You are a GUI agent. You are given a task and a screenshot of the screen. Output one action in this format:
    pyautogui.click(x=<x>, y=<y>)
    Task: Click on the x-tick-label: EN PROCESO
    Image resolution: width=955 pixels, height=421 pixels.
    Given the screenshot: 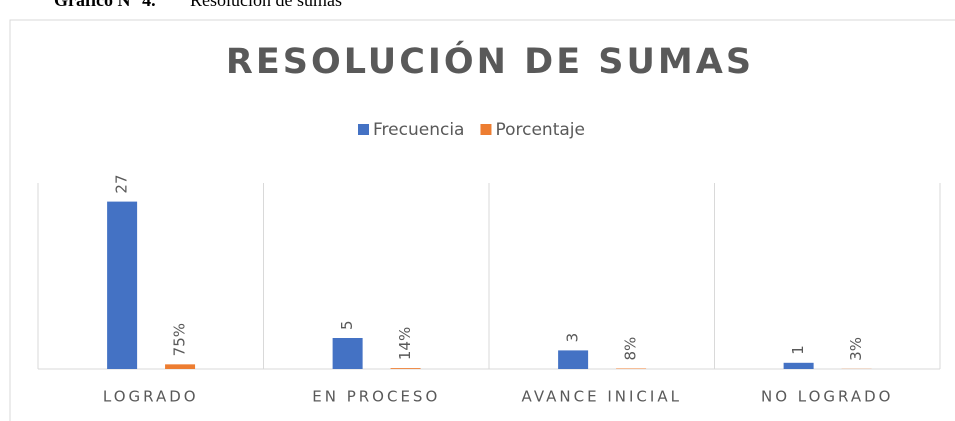 What is the action you would take?
    pyautogui.click(x=376, y=397)
    